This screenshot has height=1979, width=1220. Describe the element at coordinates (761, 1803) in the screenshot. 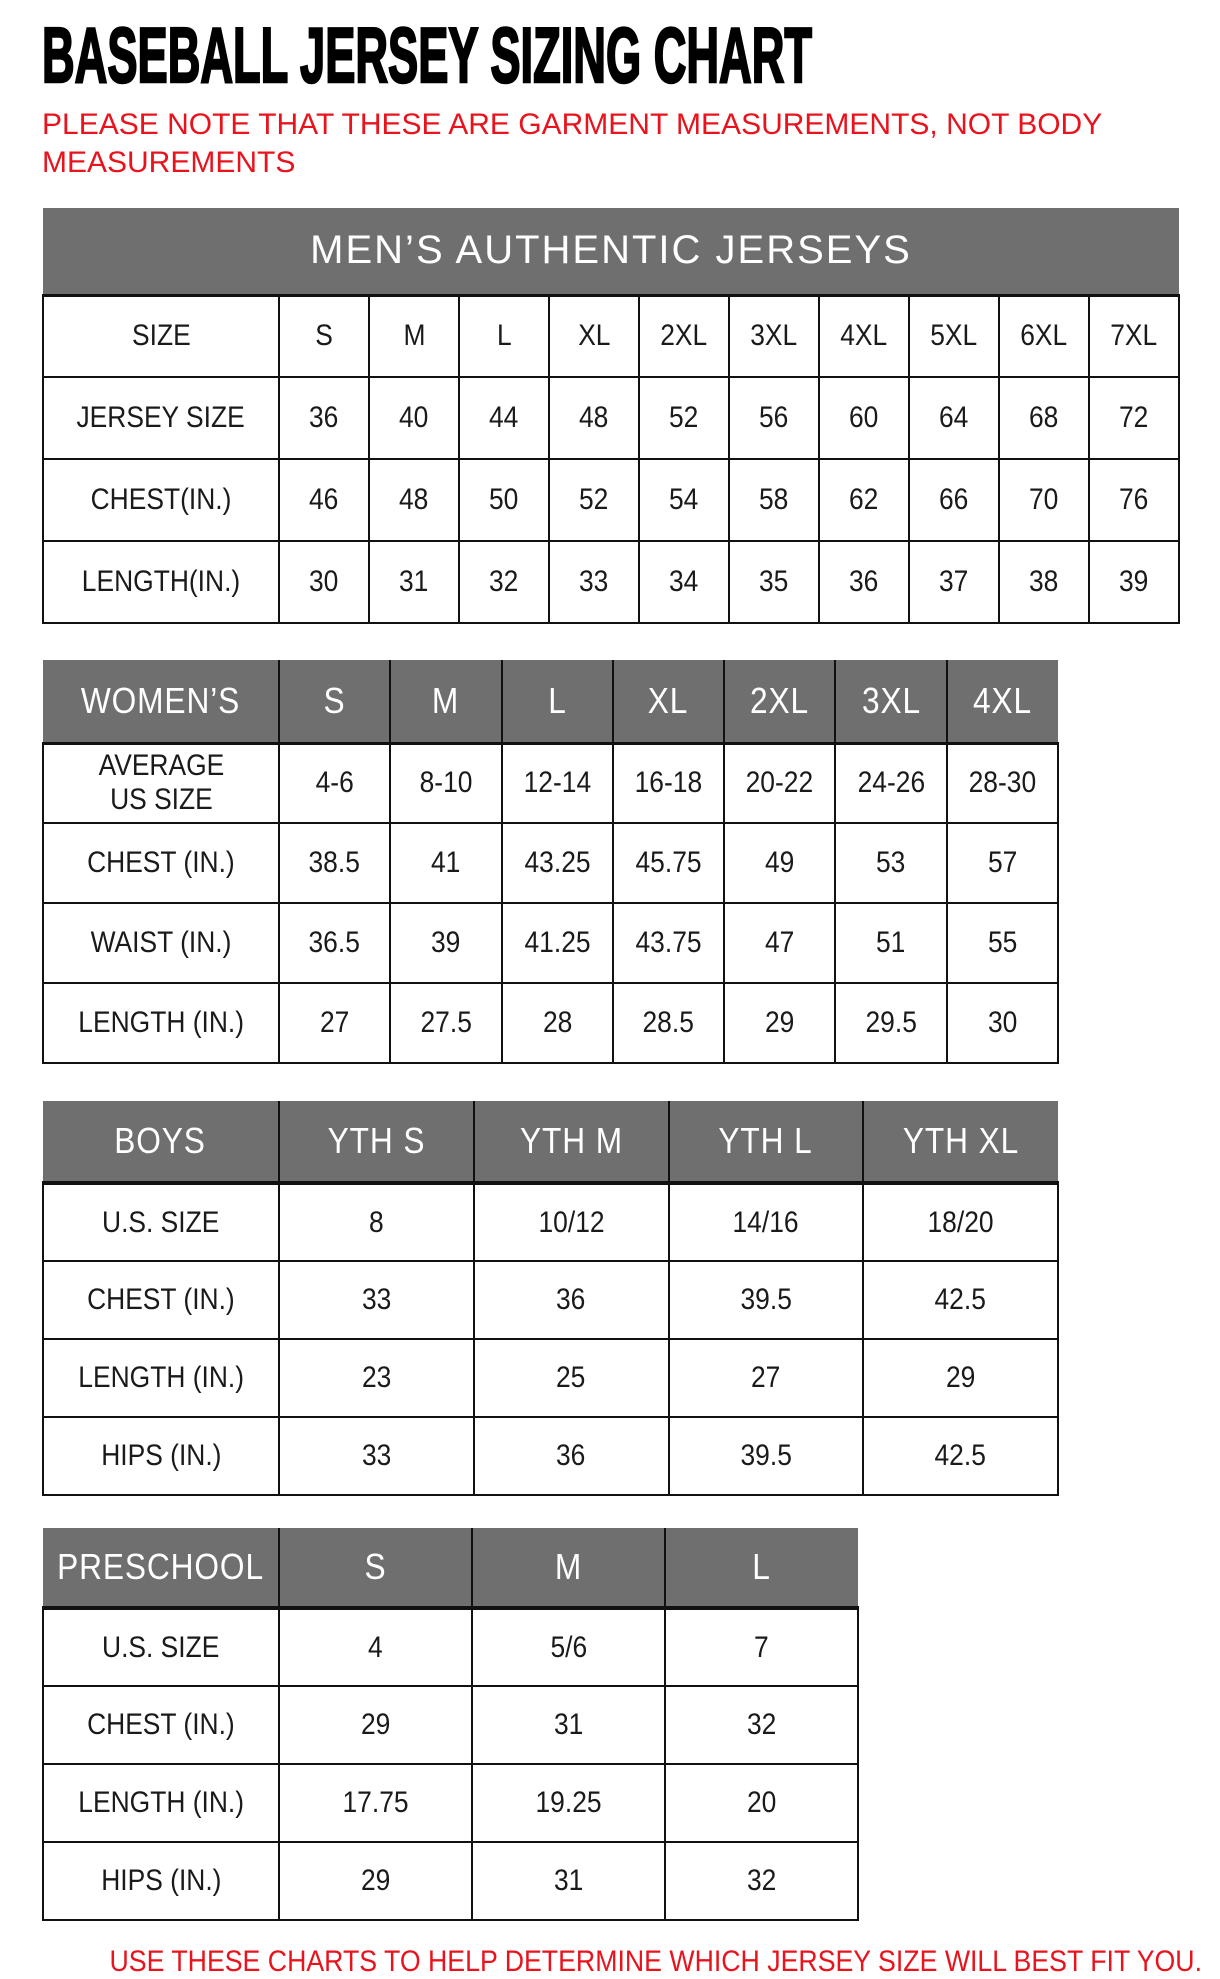

I see `cell-value: 20` at that location.